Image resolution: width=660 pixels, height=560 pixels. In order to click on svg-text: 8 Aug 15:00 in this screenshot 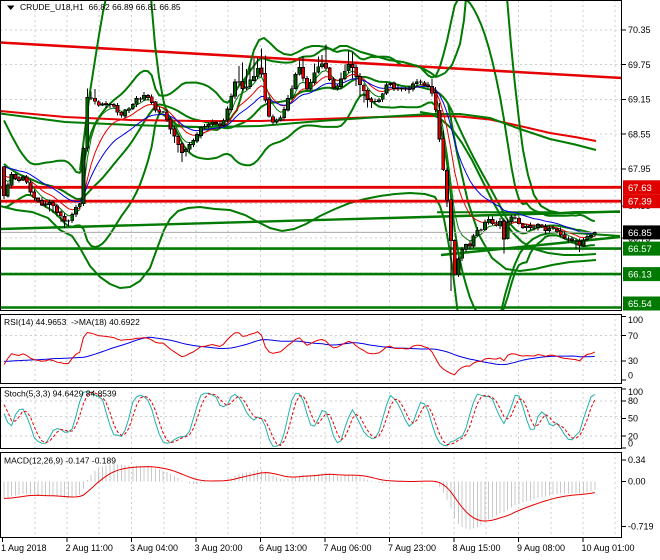, I will do `click(477, 548)`.